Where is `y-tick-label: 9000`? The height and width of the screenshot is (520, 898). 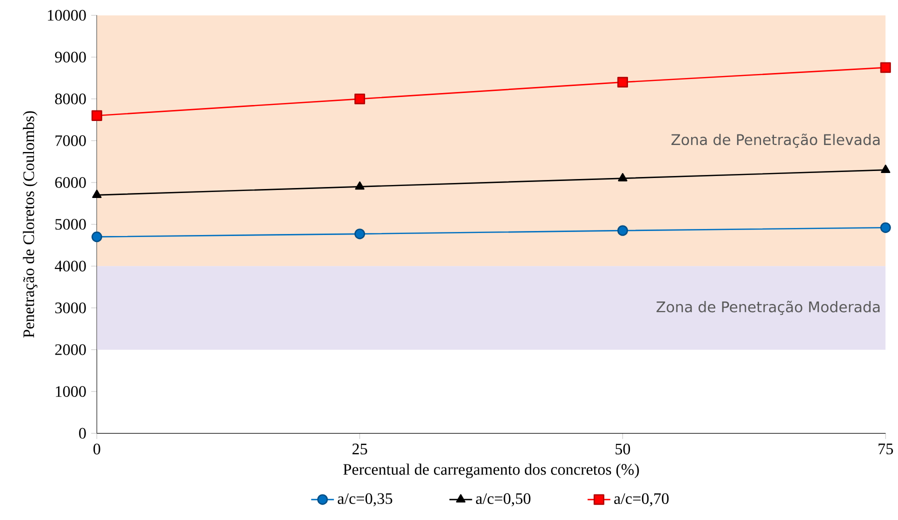
y-tick-label: 9000 is located at coordinates (70, 57).